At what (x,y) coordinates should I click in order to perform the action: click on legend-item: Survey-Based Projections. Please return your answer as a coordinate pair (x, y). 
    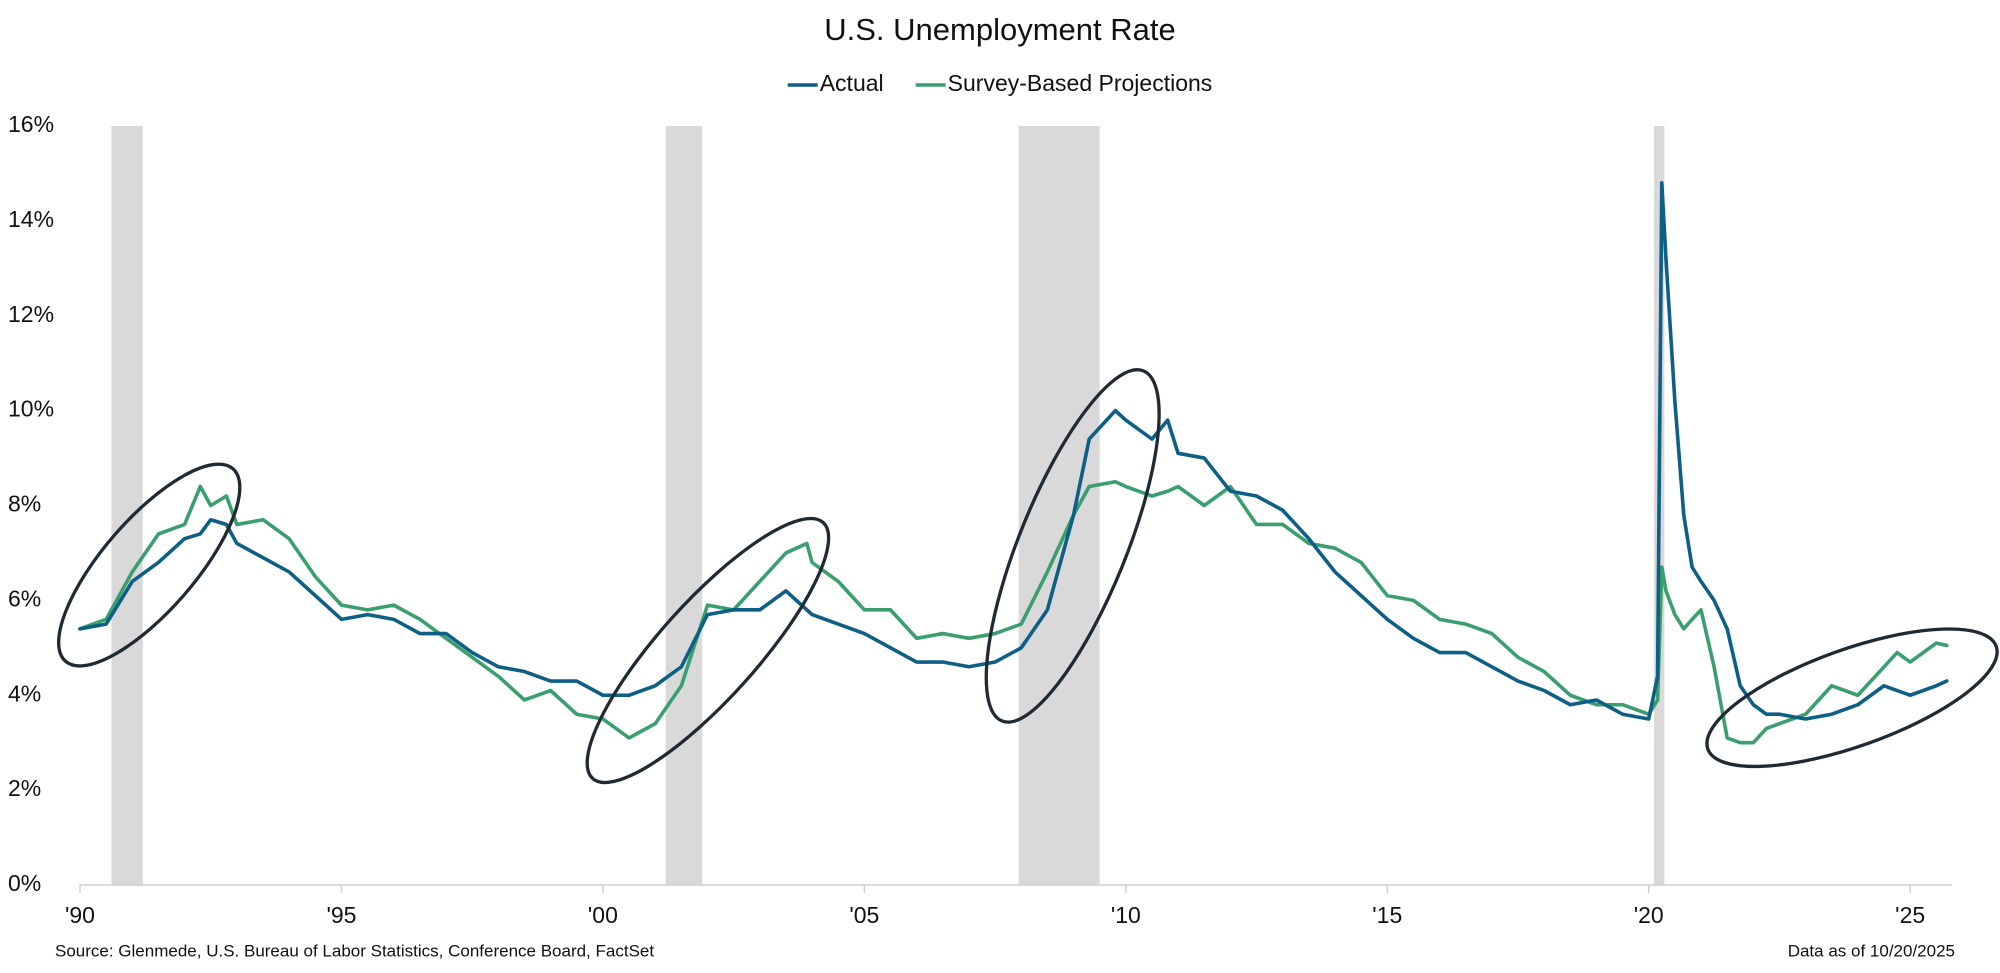
    Looking at the image, I should click on (1064, 83).